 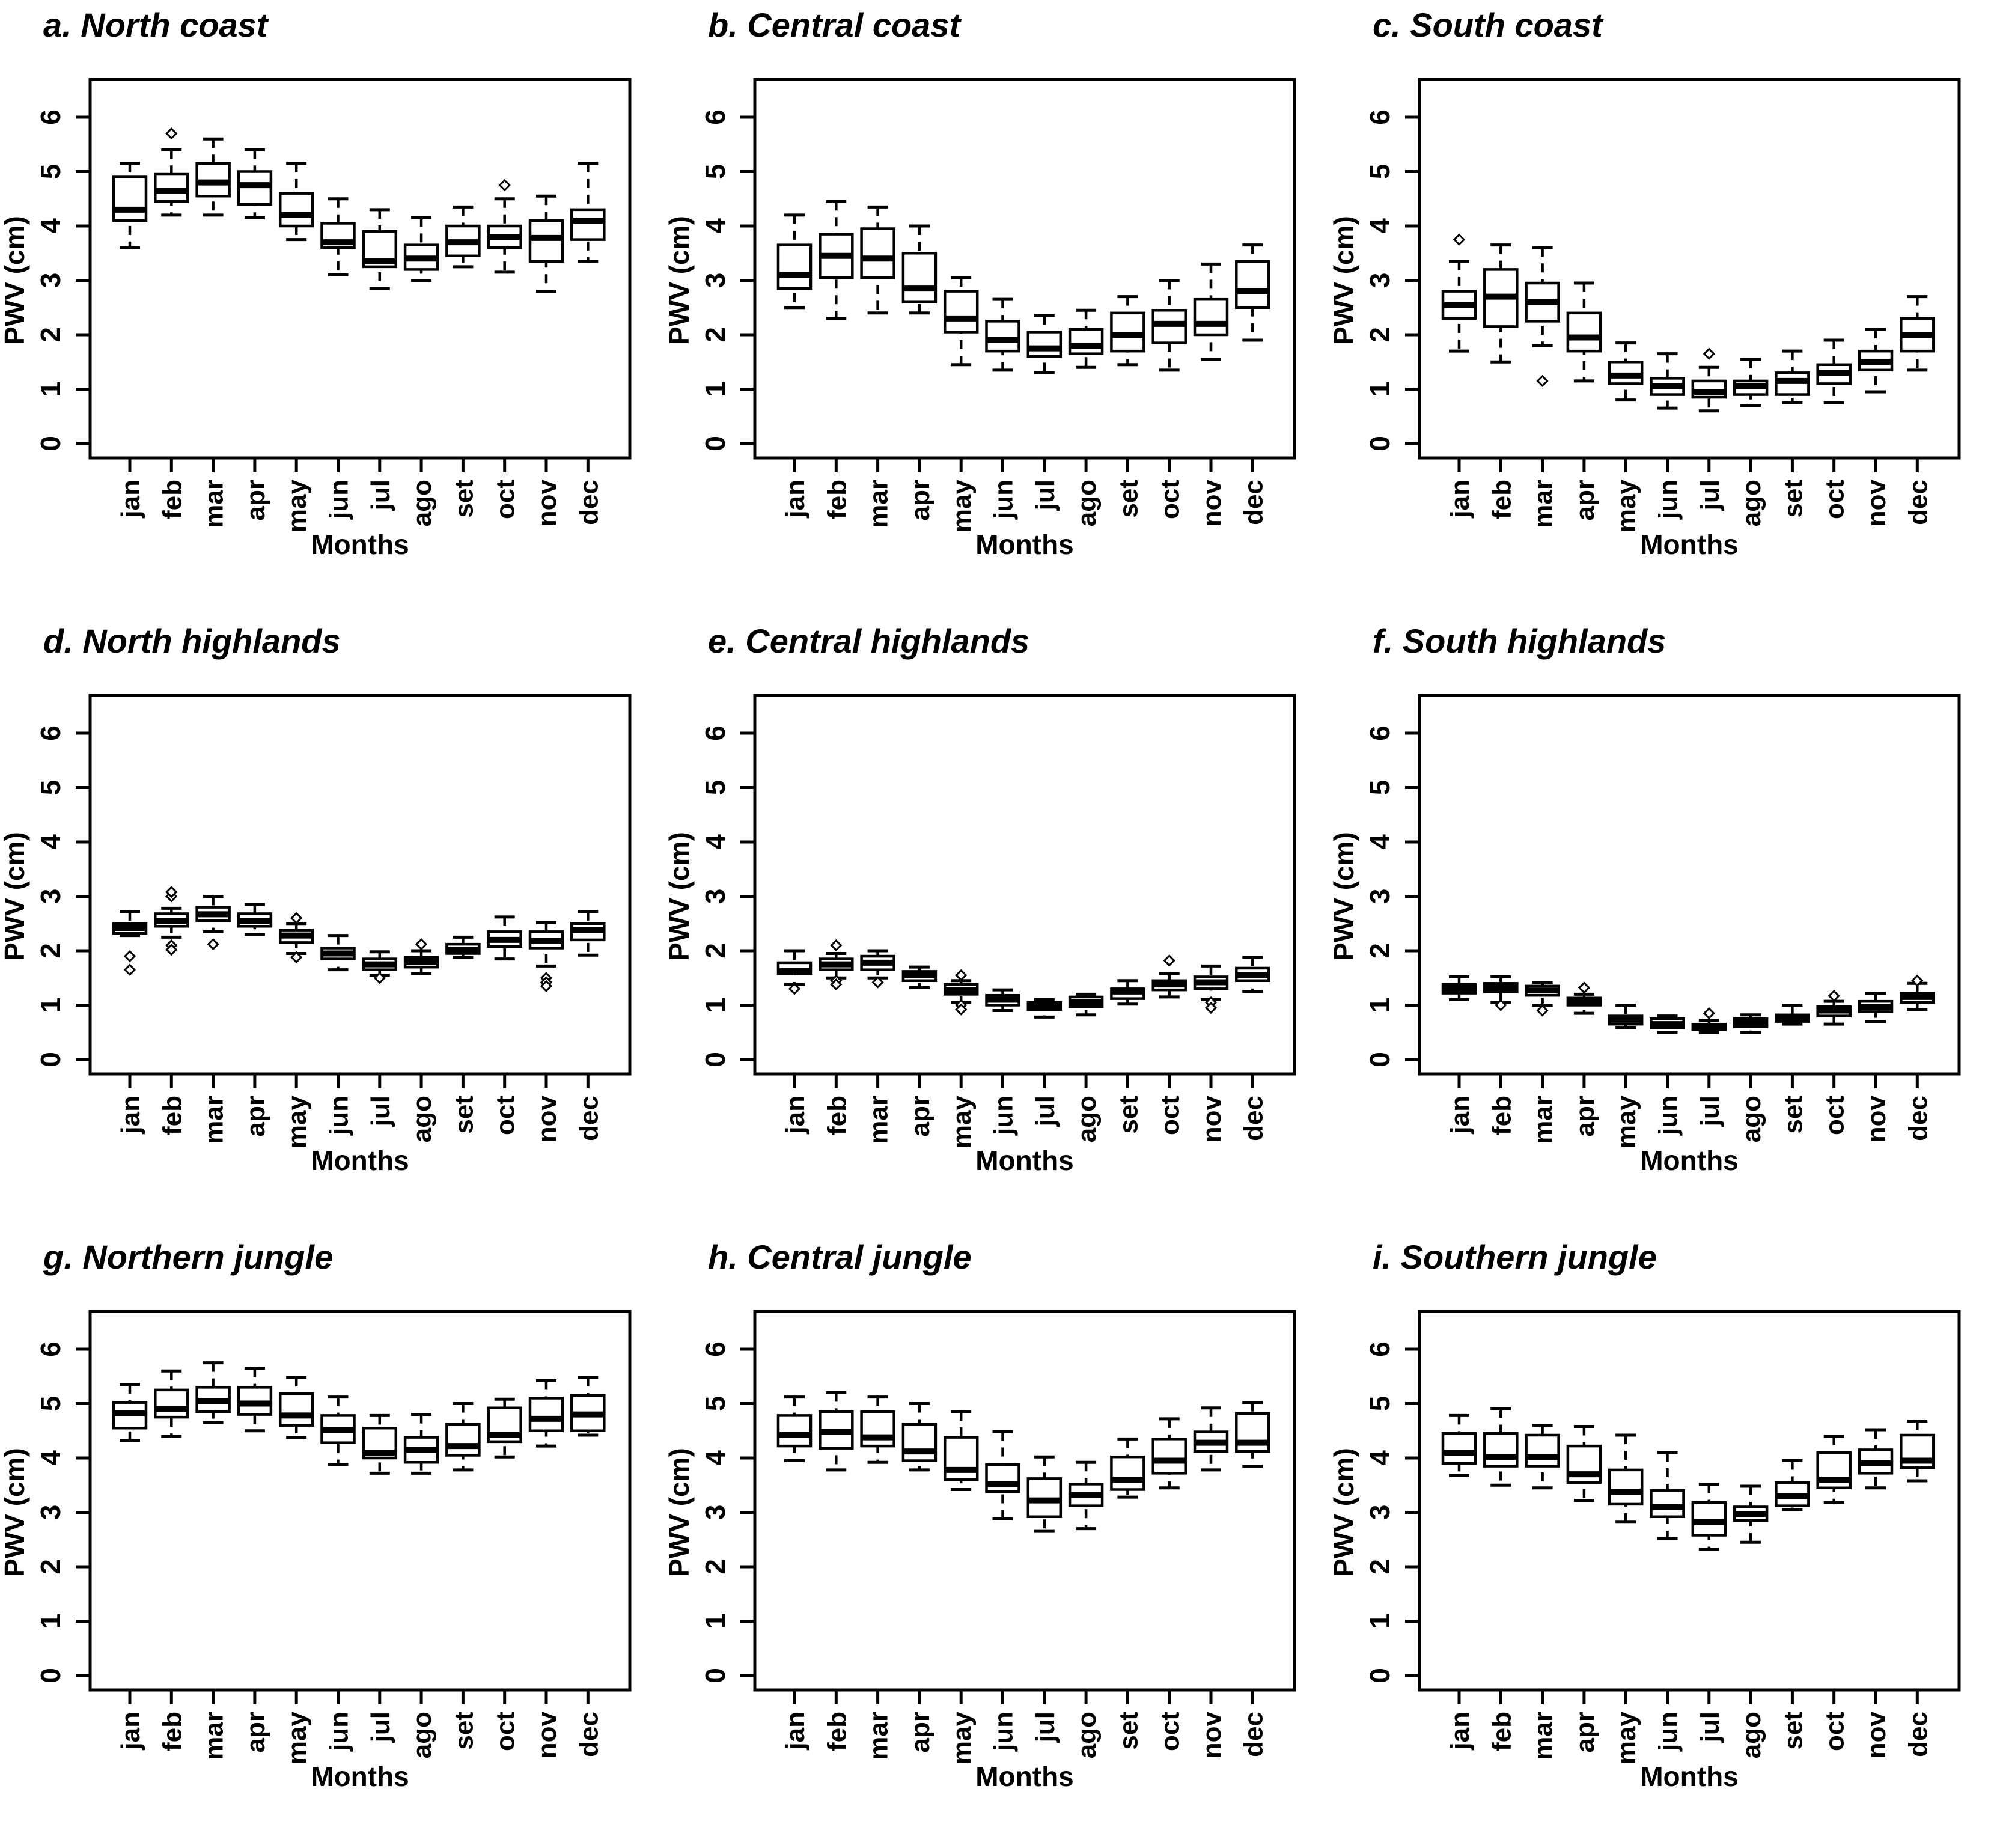 What do you see at coordinates (1379, 1349) in the screenshot?
I see `y-tick-label: 6` at bounding box center [1379, 1349].